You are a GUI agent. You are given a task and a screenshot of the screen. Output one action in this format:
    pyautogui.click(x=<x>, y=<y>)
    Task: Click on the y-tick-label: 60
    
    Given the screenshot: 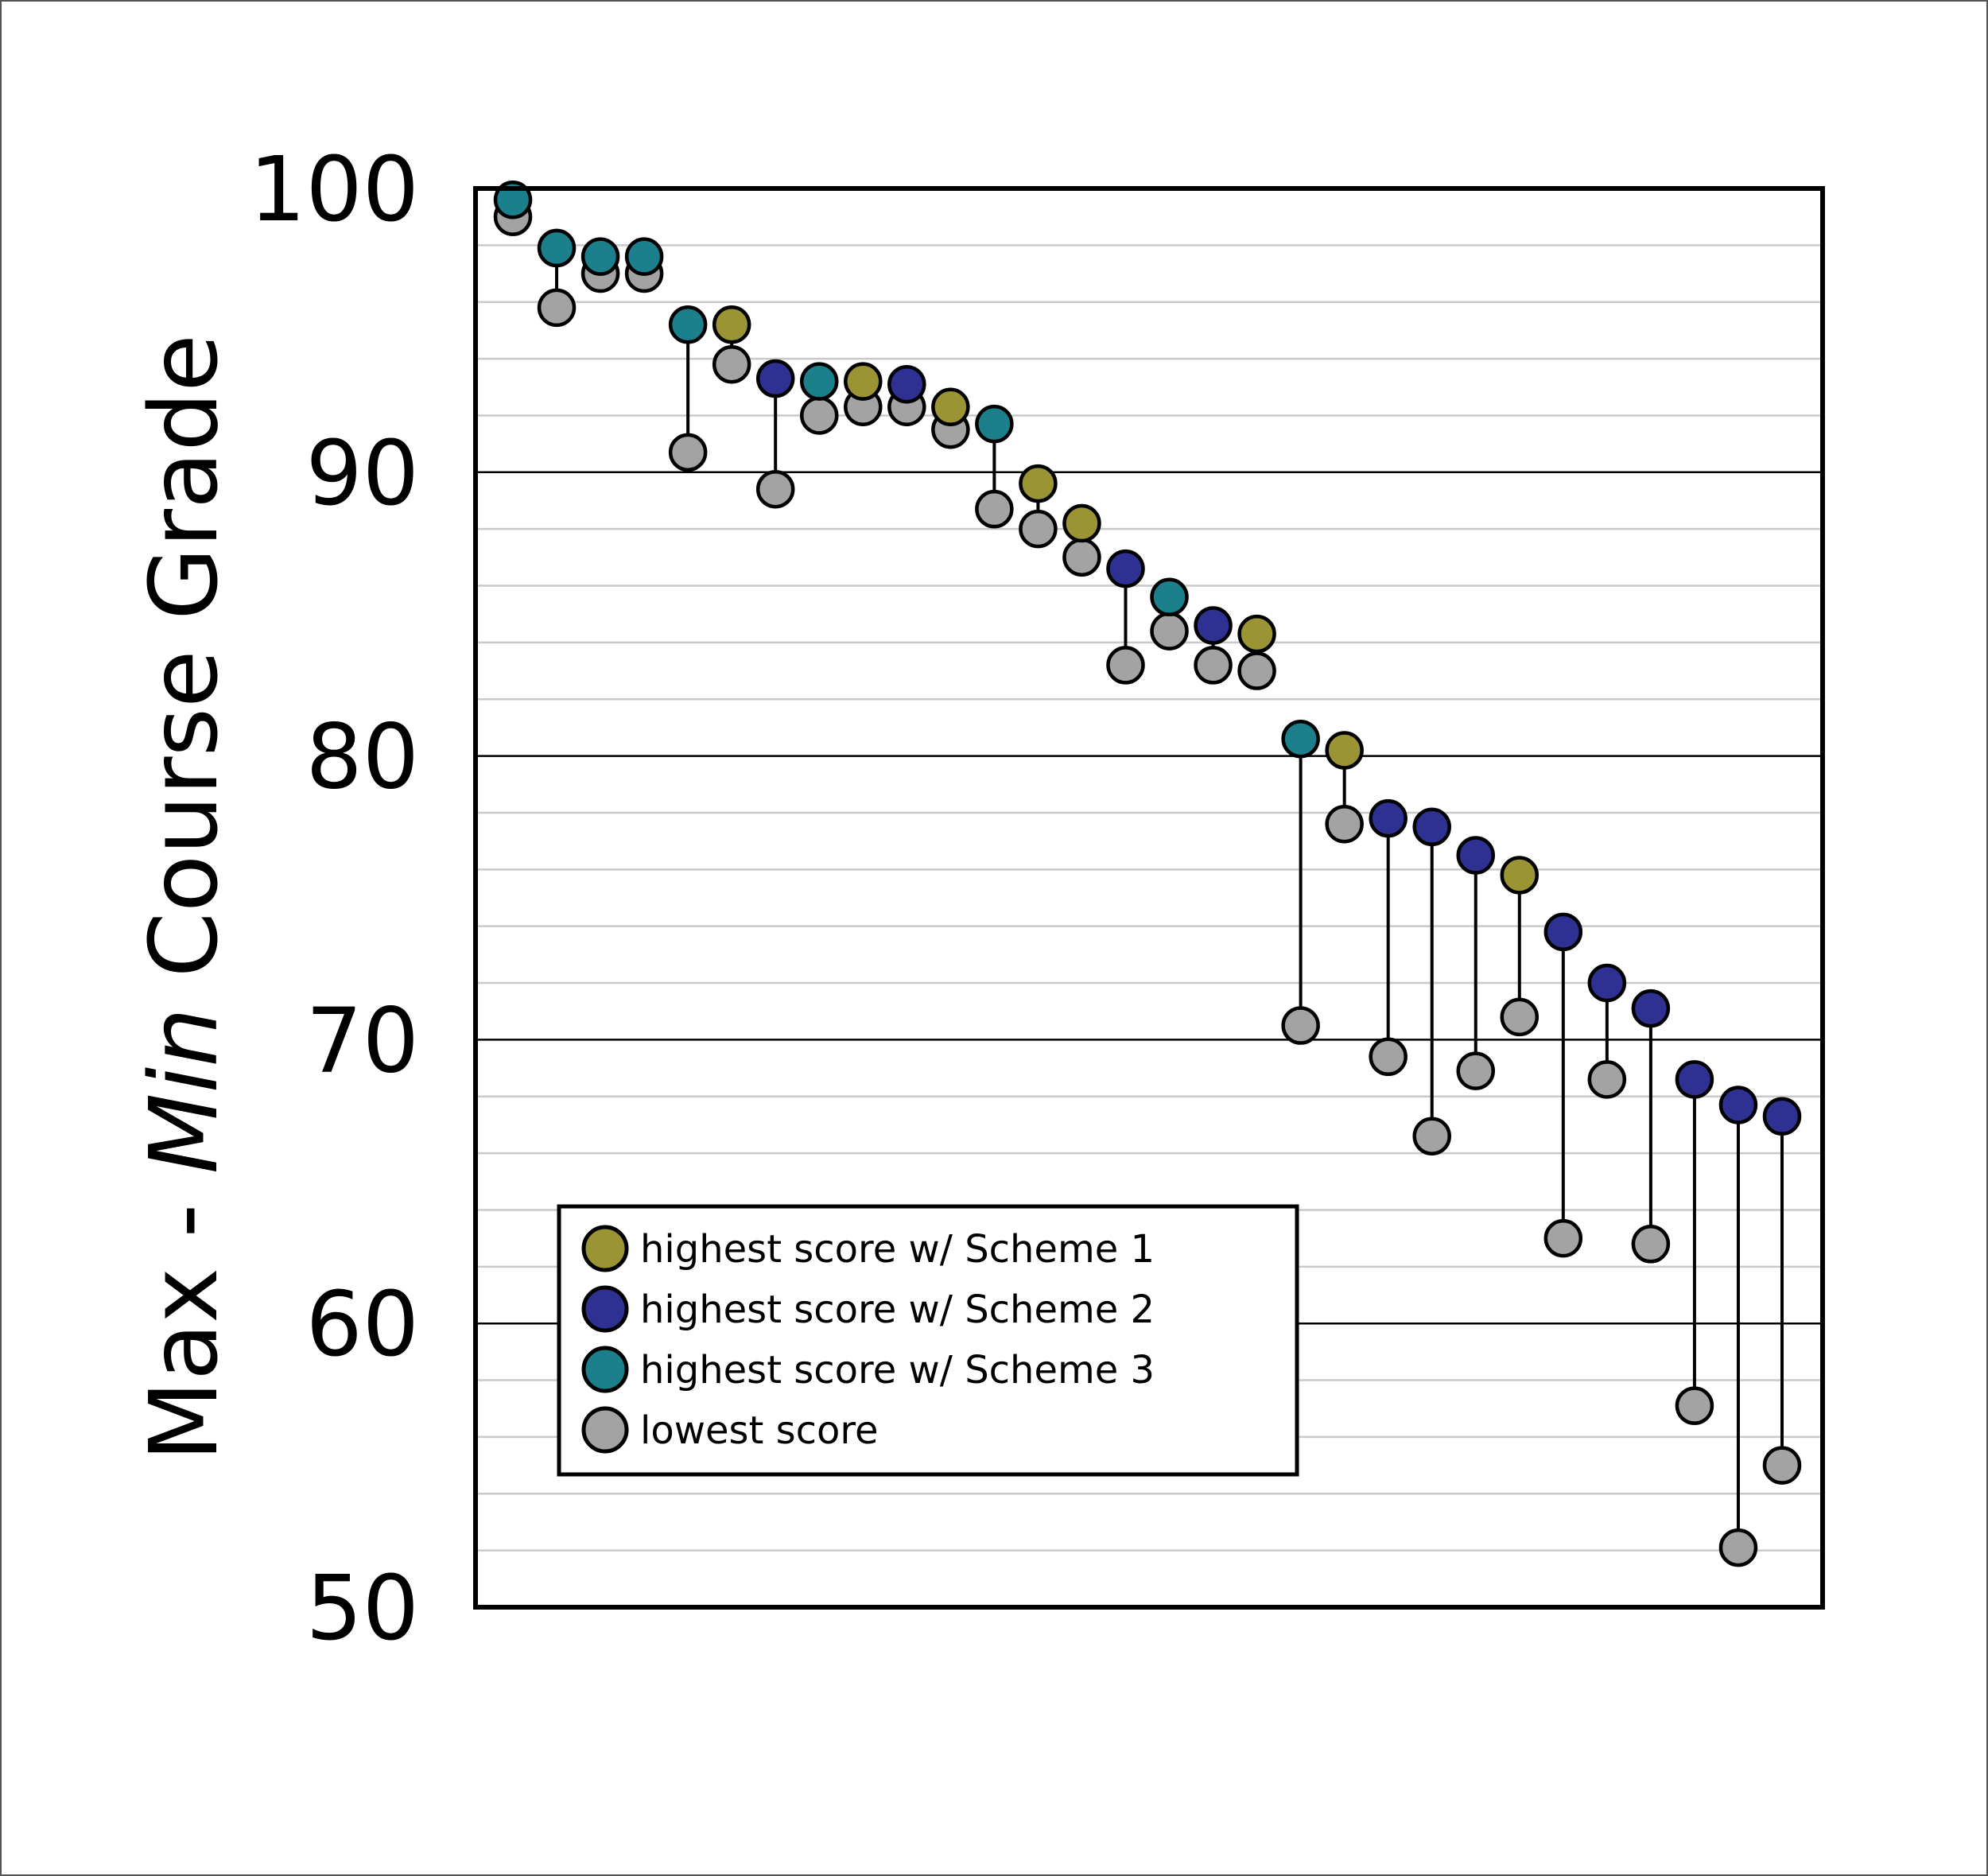 What is the action you would take?
    pyautogui.click(x=362, y=1325)
    